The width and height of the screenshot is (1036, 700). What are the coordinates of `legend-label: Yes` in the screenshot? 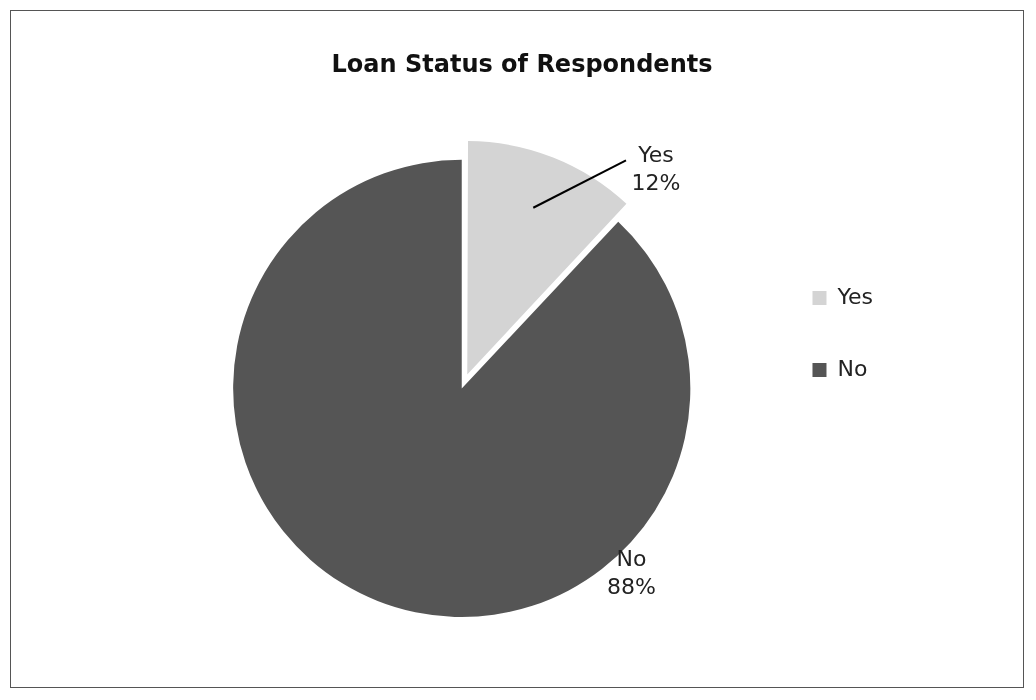 It's located at (854, 296).